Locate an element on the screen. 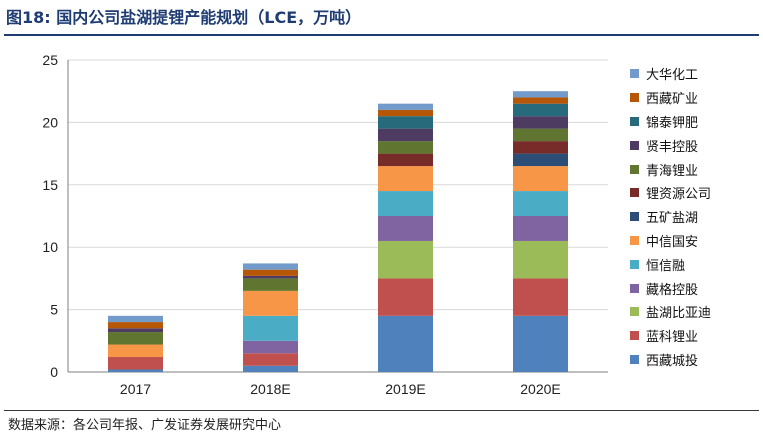 The width and height of the screenshot is (763, 445). legend-label: 青海锂业 is located at coordinates (672, 171).